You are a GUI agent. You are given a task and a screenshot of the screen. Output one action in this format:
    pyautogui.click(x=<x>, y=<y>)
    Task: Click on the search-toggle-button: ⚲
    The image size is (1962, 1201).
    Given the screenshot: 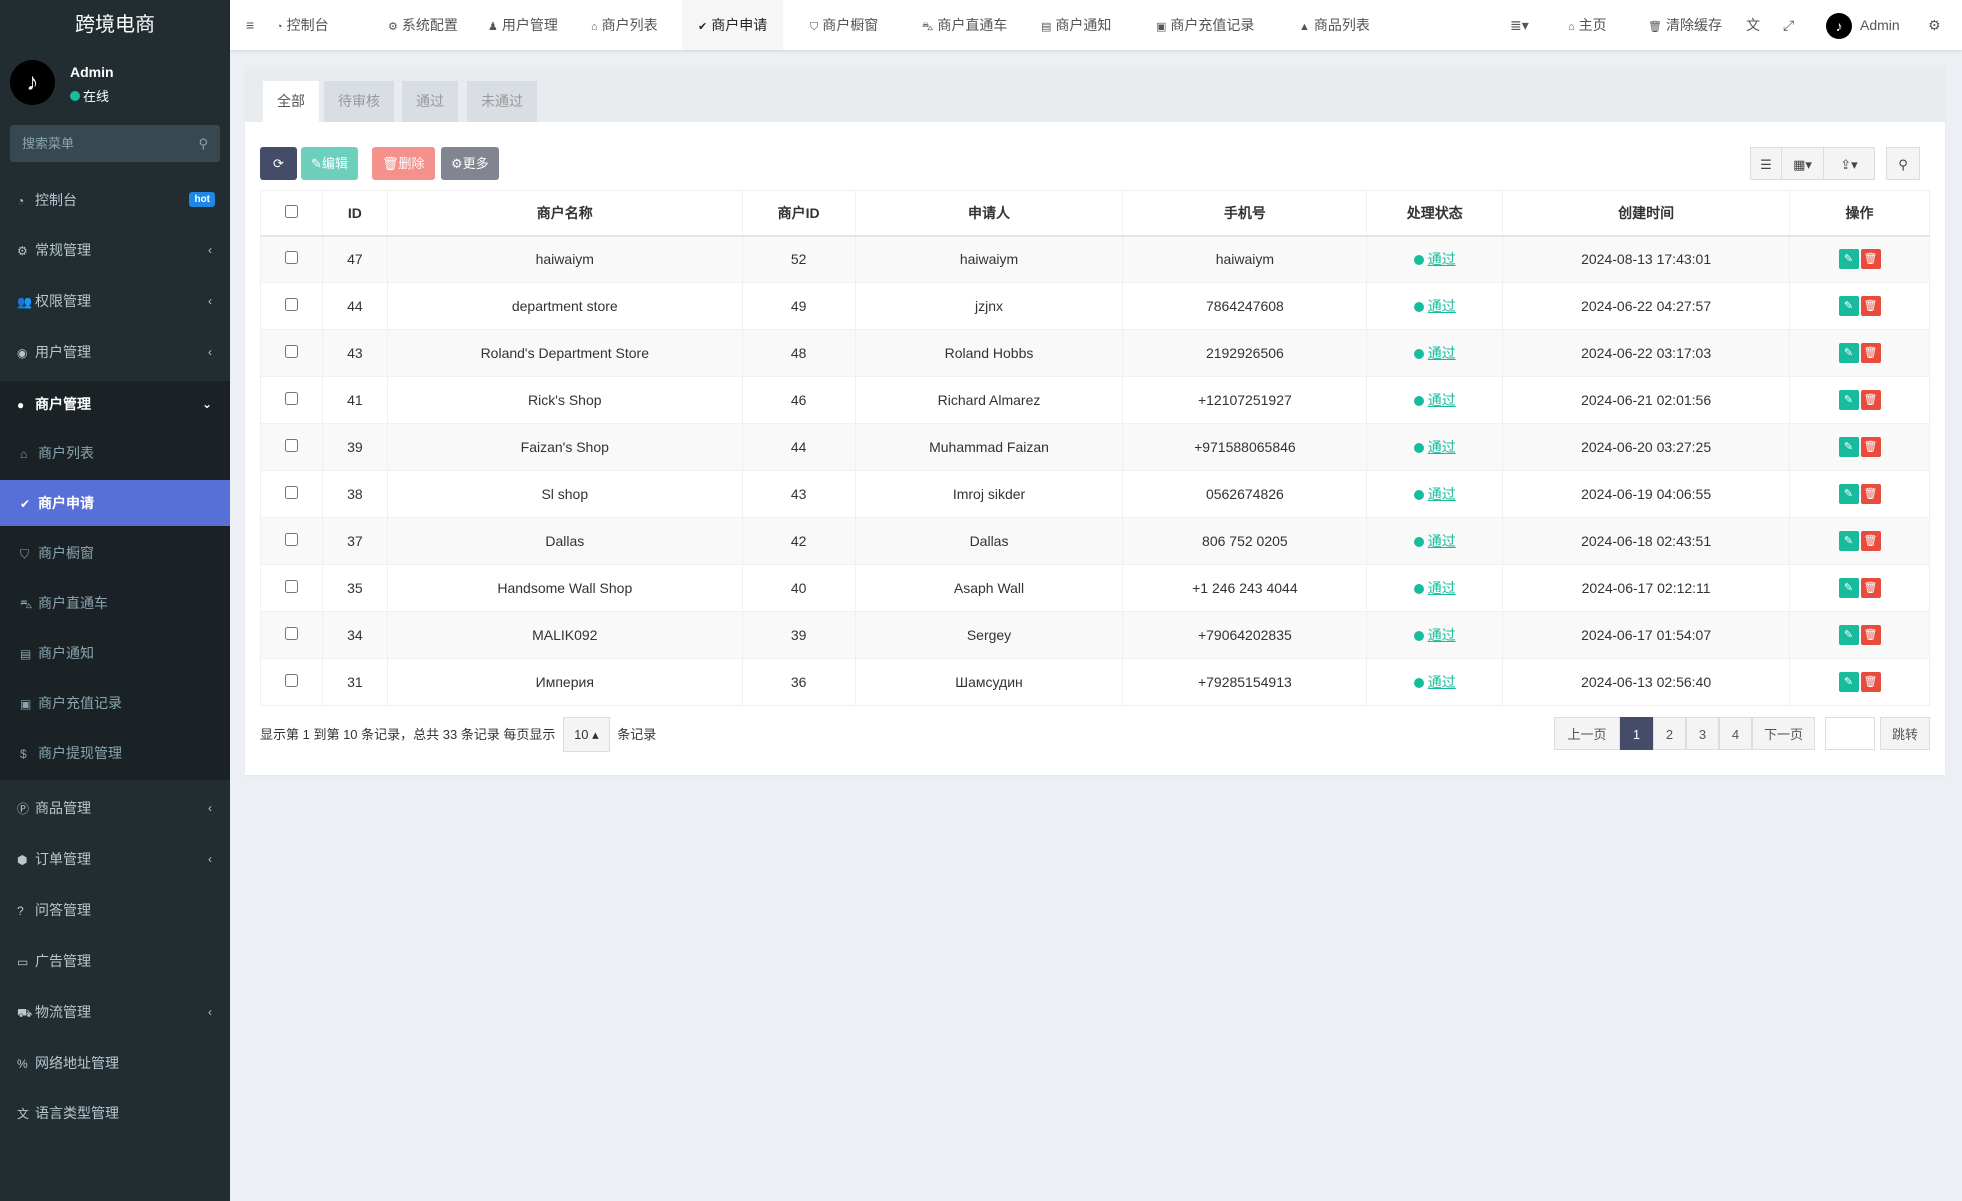 What is the action you would take?
    pyautogui.click(x=1903, y=163)
    